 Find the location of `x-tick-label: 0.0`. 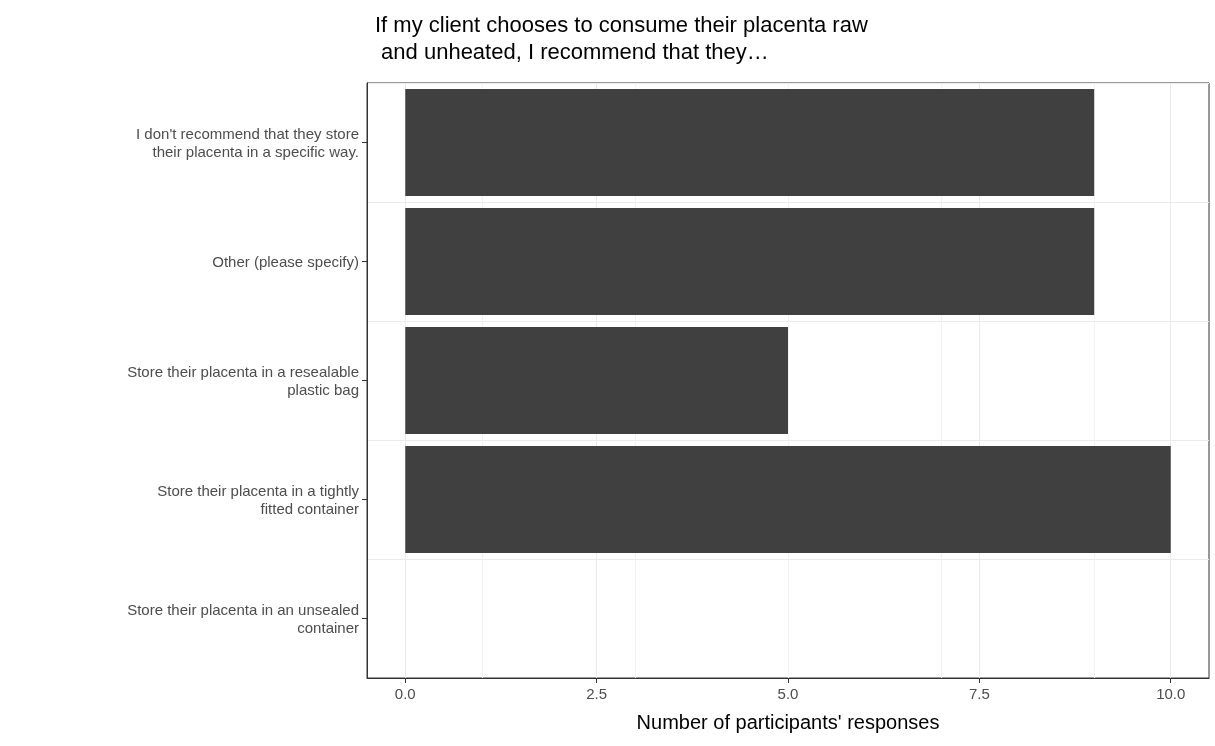

x-tick-label: 0.0 is located at coordinates (405, 693).